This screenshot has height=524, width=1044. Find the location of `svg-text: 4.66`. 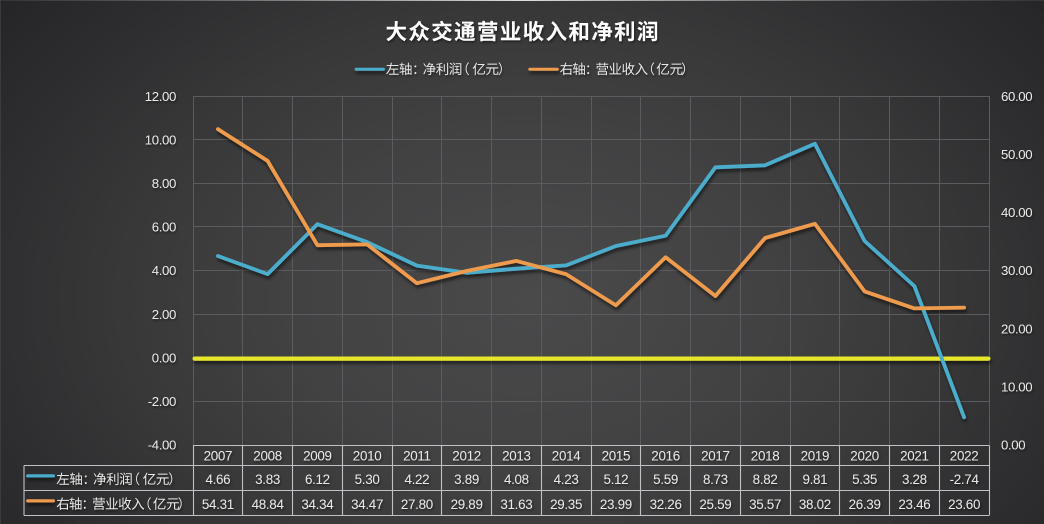

svg-text: 4.66 is located at coordinates (217, 479).